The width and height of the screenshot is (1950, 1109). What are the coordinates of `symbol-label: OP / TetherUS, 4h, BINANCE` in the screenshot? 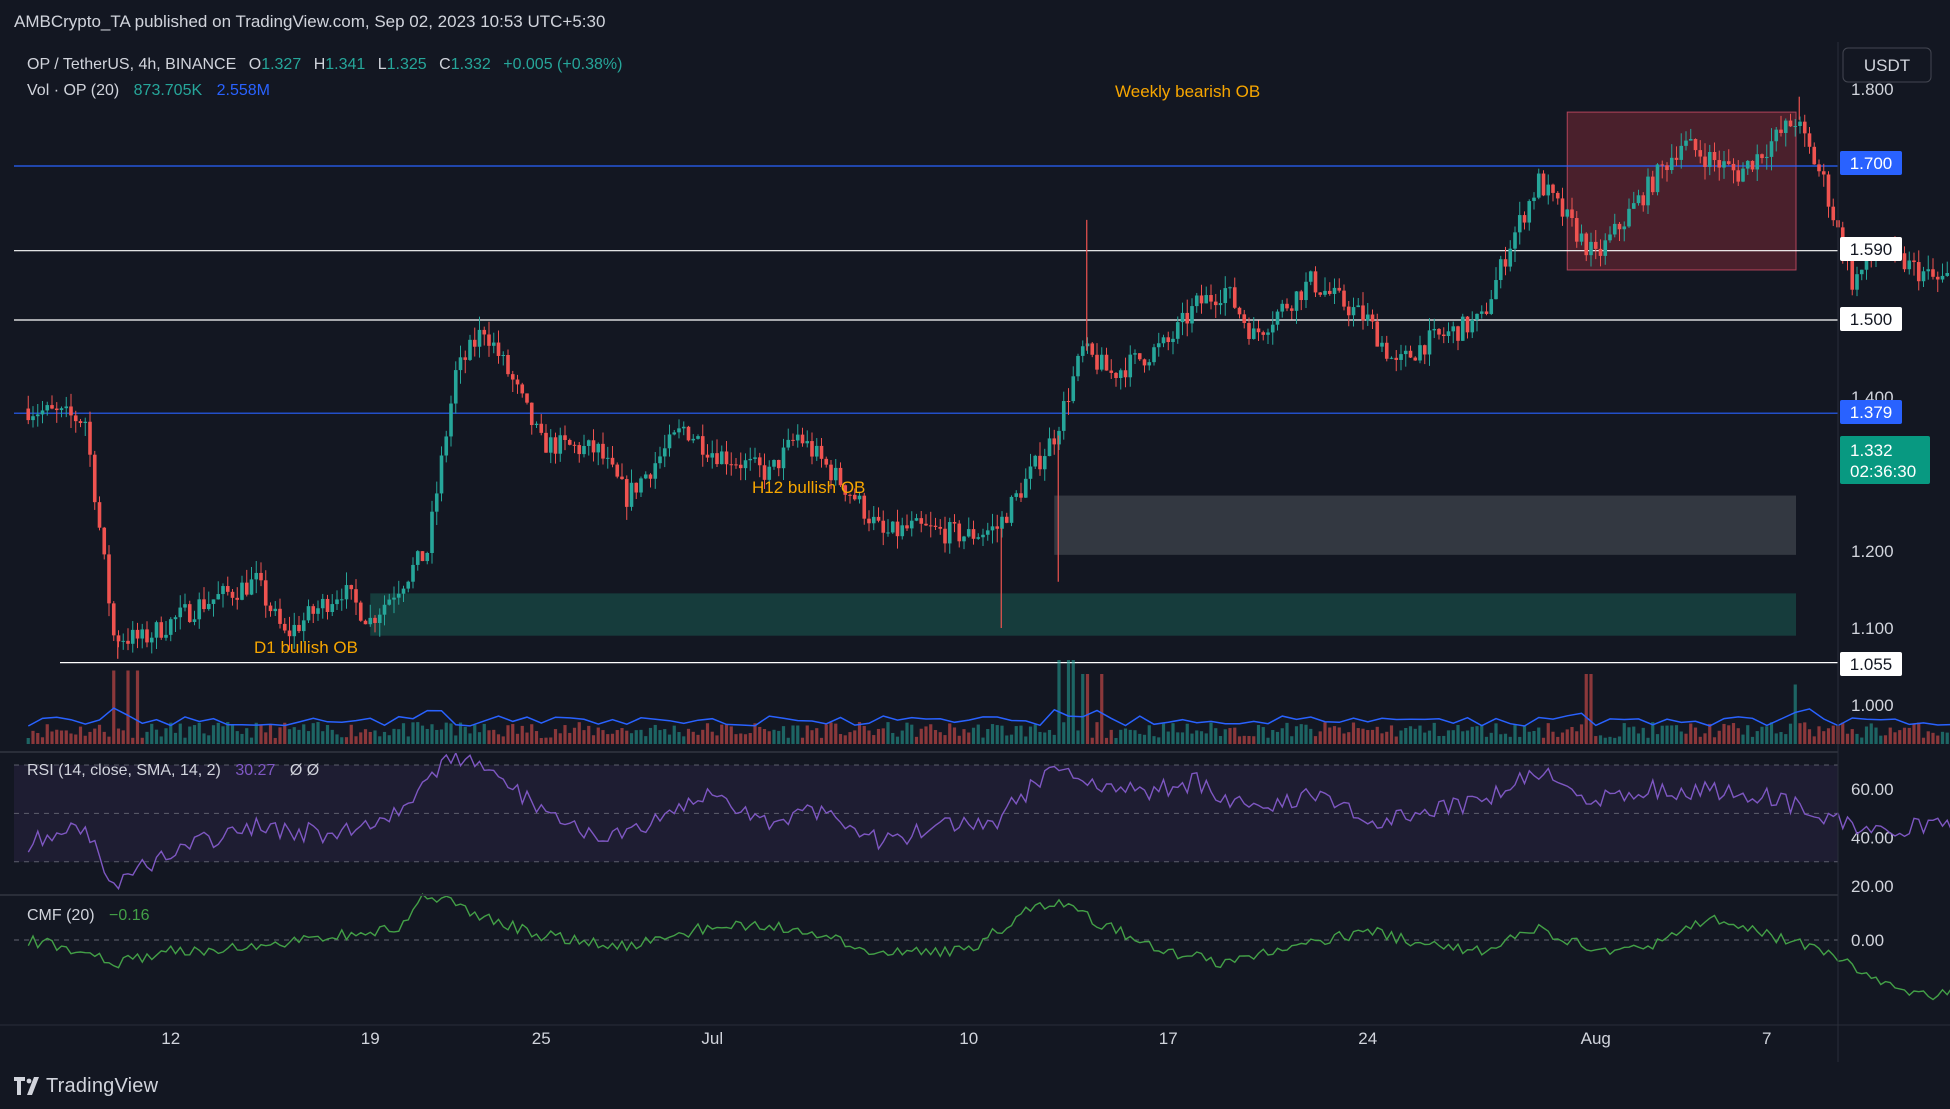 It's located at (131, 64).